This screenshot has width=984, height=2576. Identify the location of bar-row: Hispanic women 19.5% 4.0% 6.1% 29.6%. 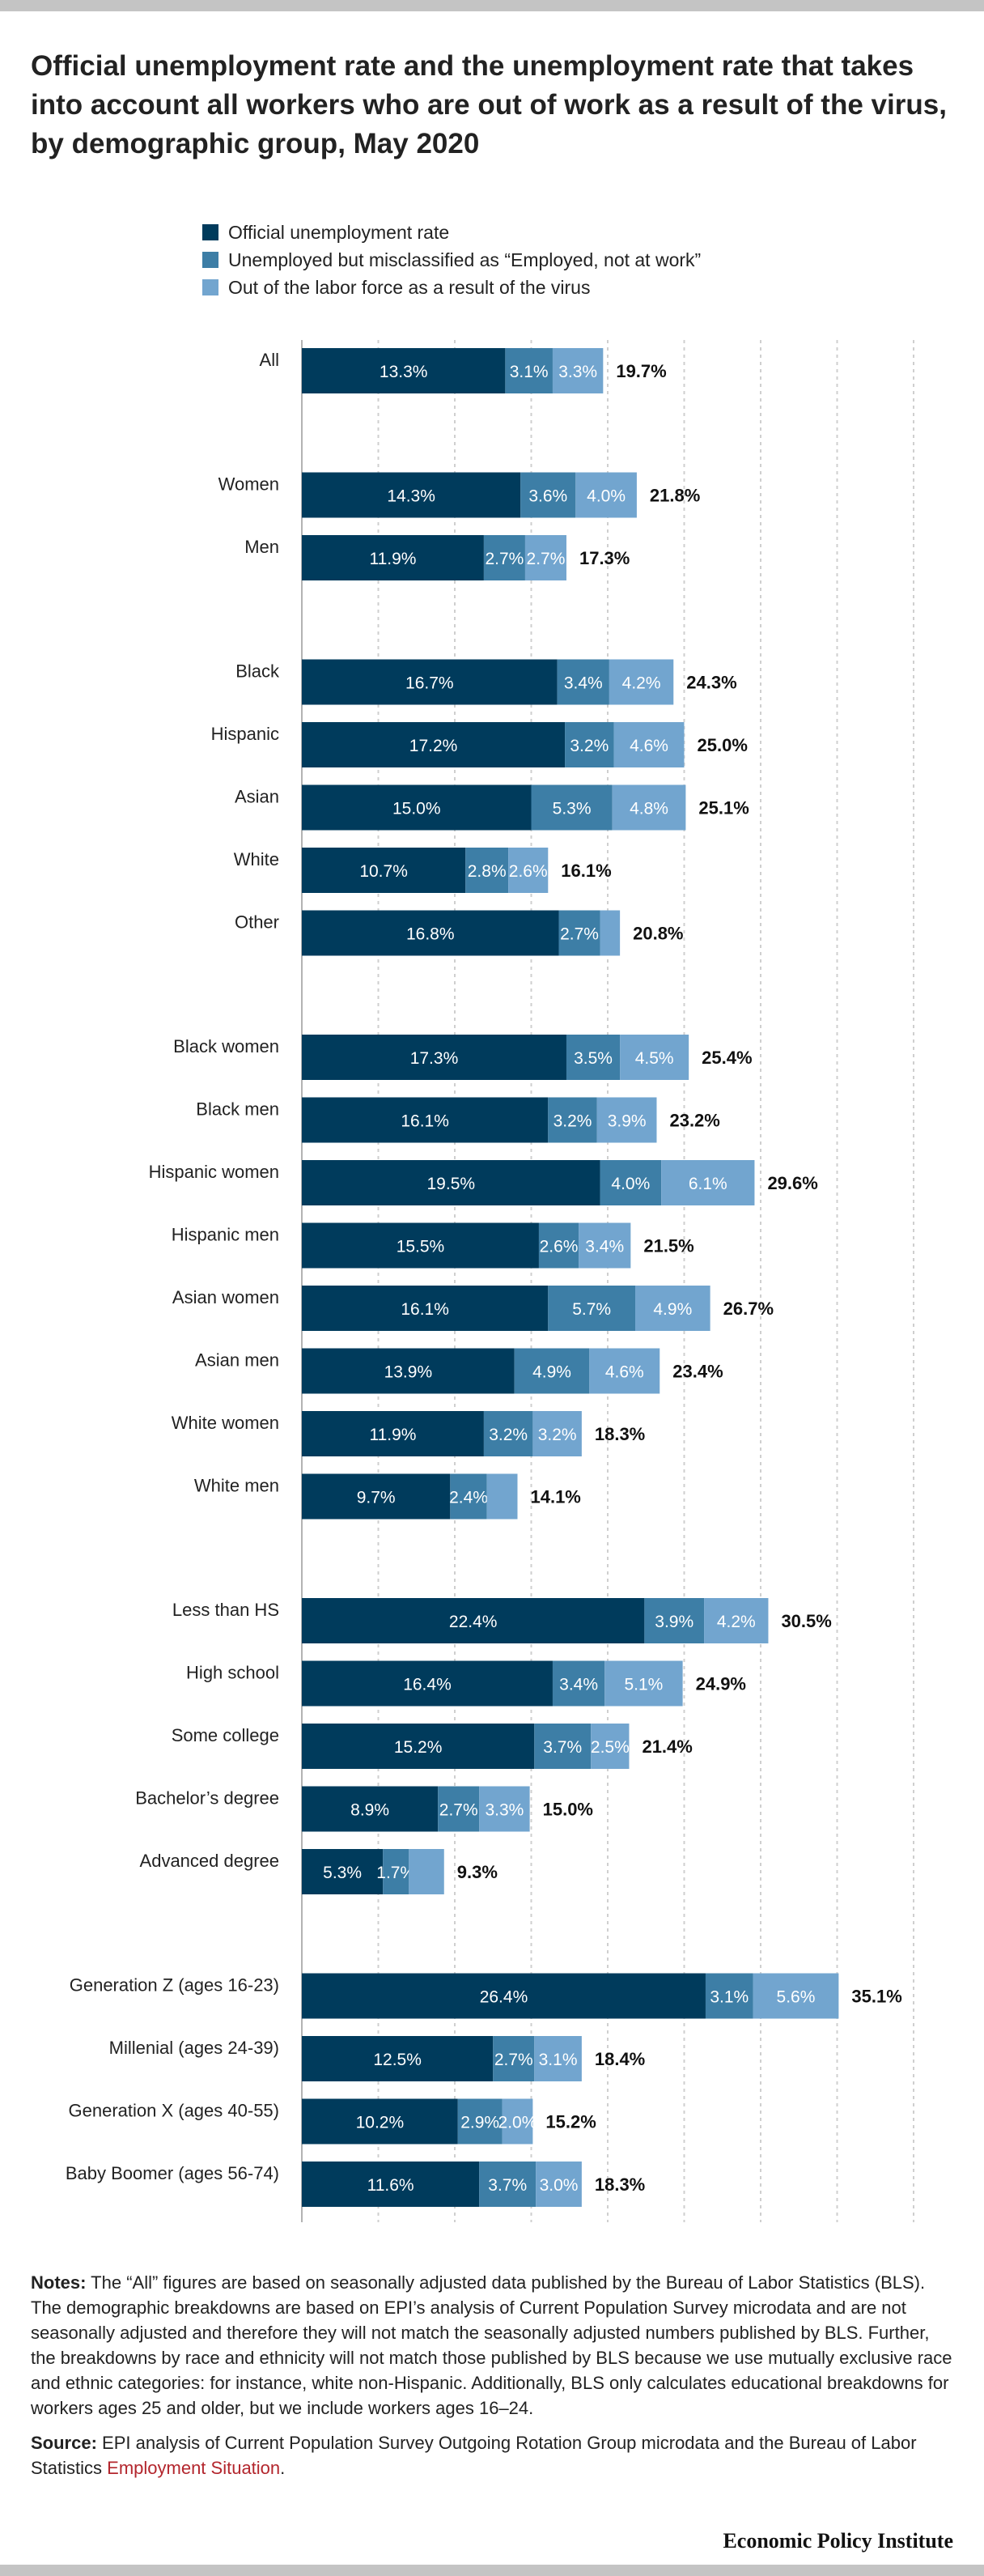
(483, 1182).